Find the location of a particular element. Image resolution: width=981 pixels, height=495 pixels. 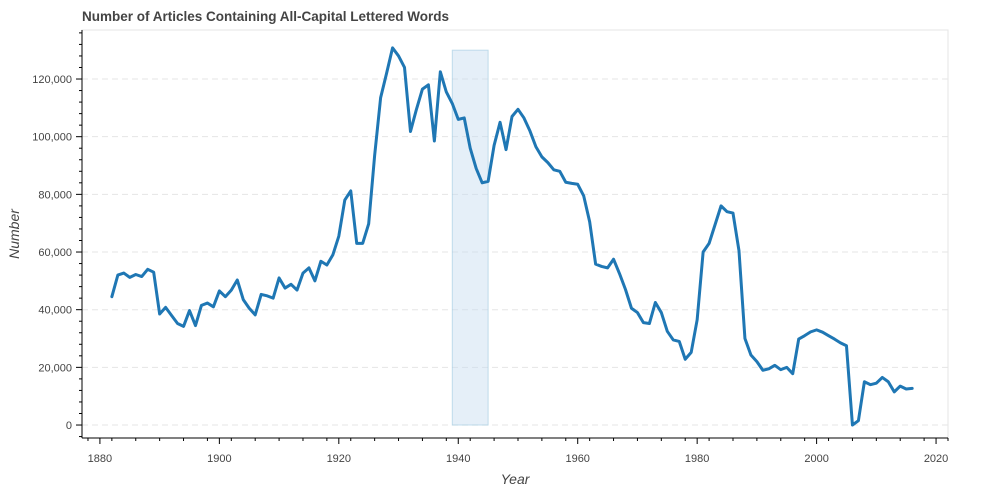

x-tick-label: 2020 is located at coordinates (936, 459).